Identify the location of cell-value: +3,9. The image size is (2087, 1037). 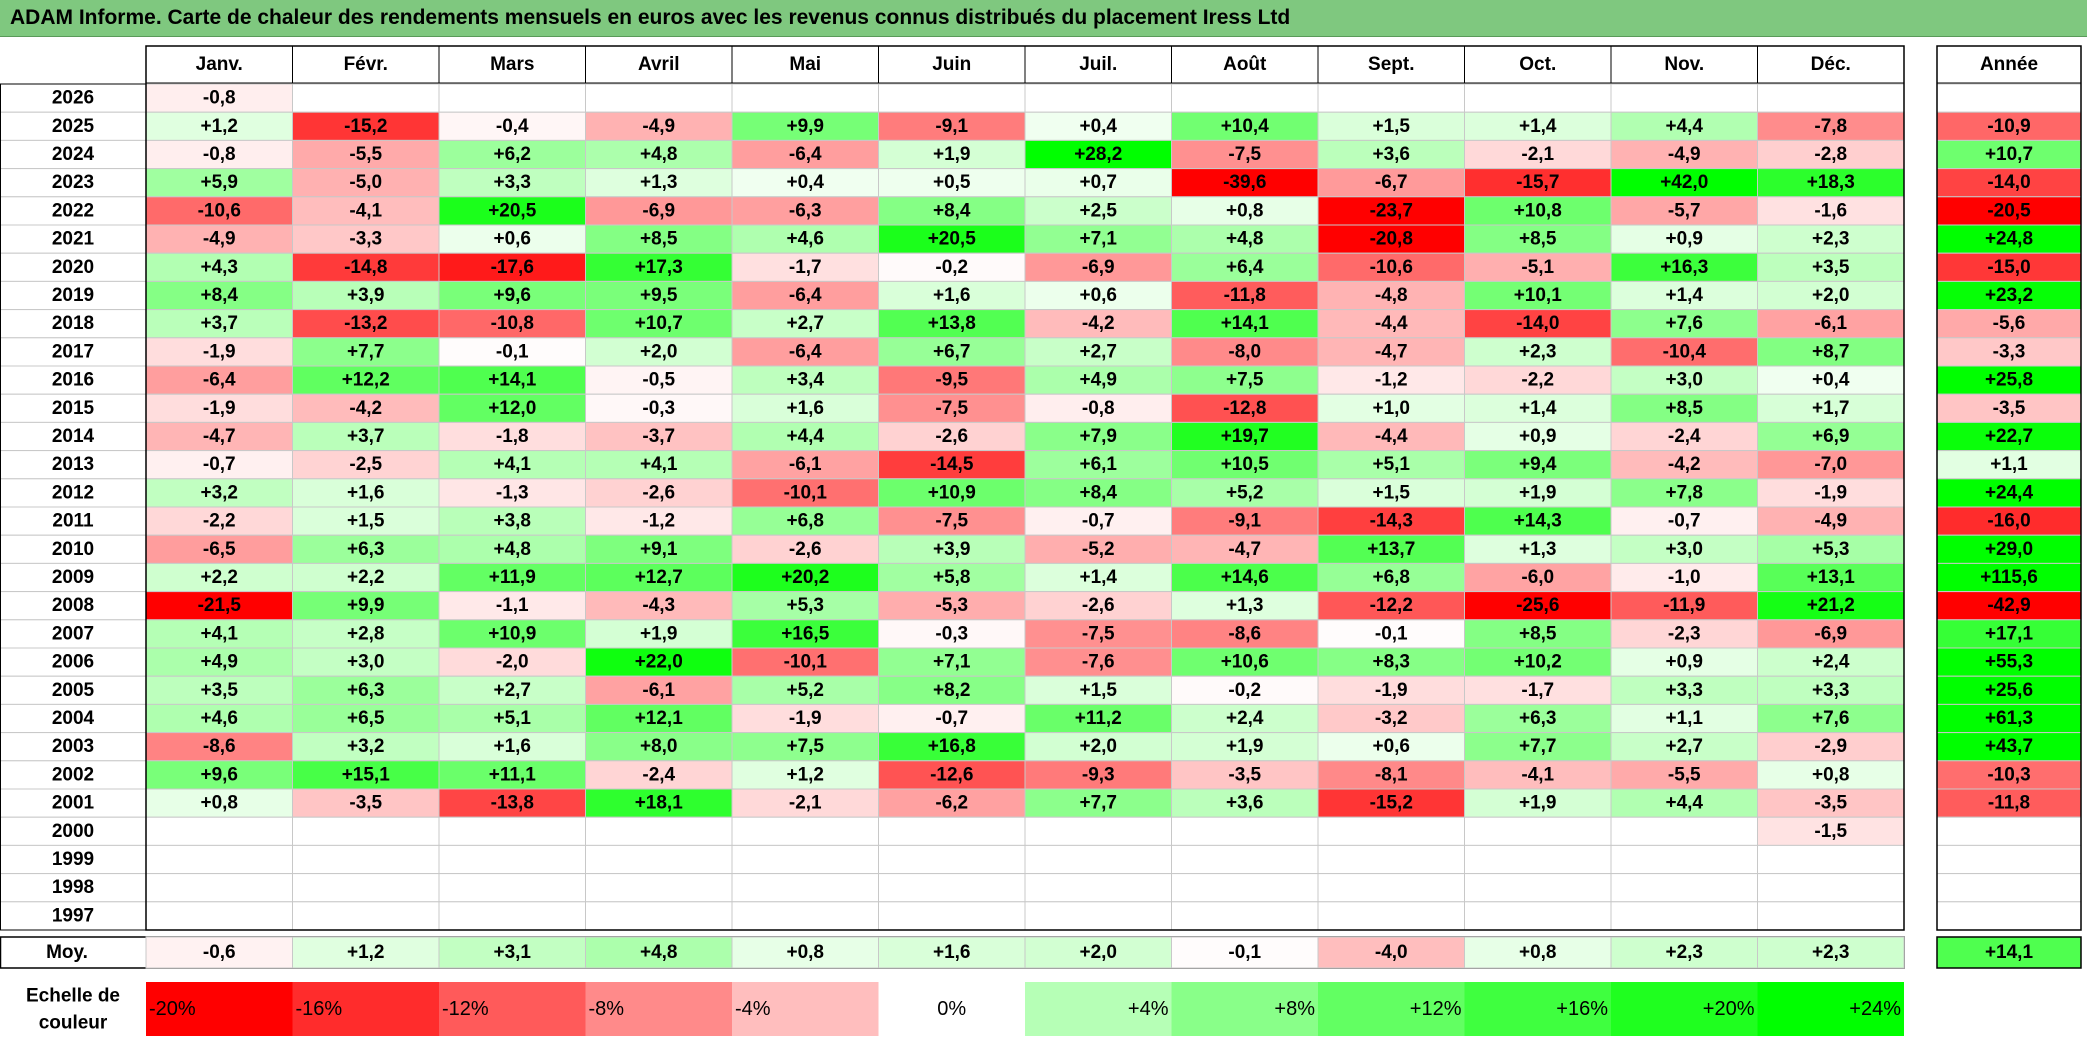
(366, 295).